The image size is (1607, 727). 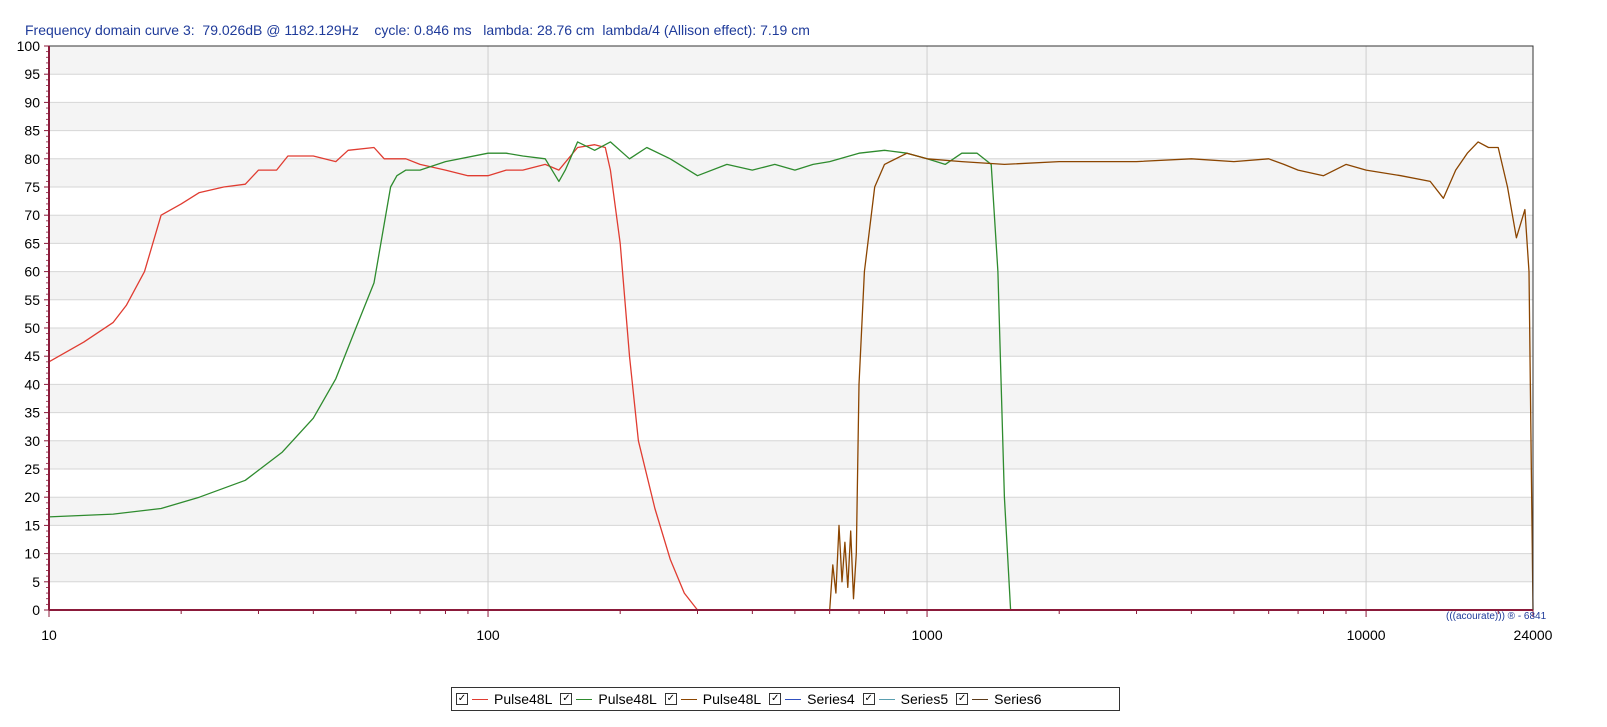 I want to click on y-tick-label: 15, so click(x=32, y=525).